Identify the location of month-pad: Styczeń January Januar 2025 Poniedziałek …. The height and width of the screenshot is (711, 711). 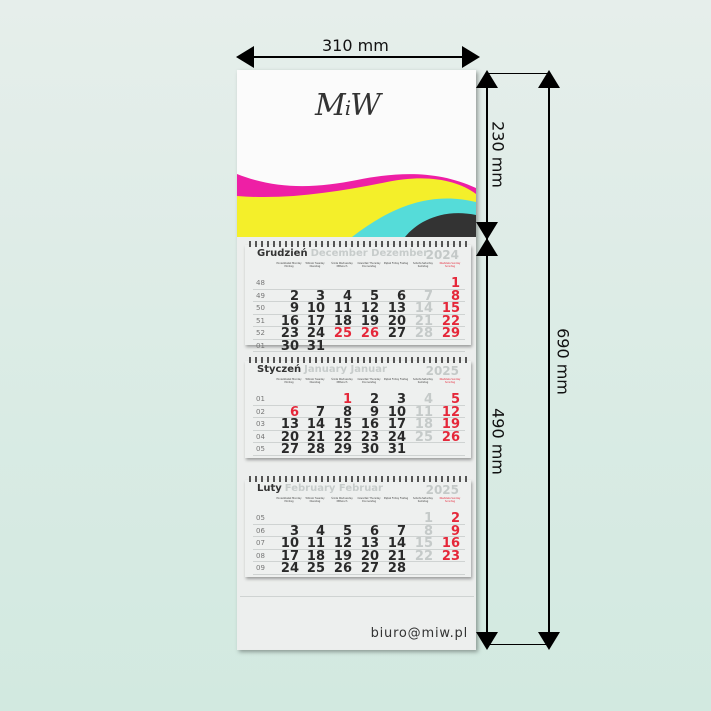
(358, 407).